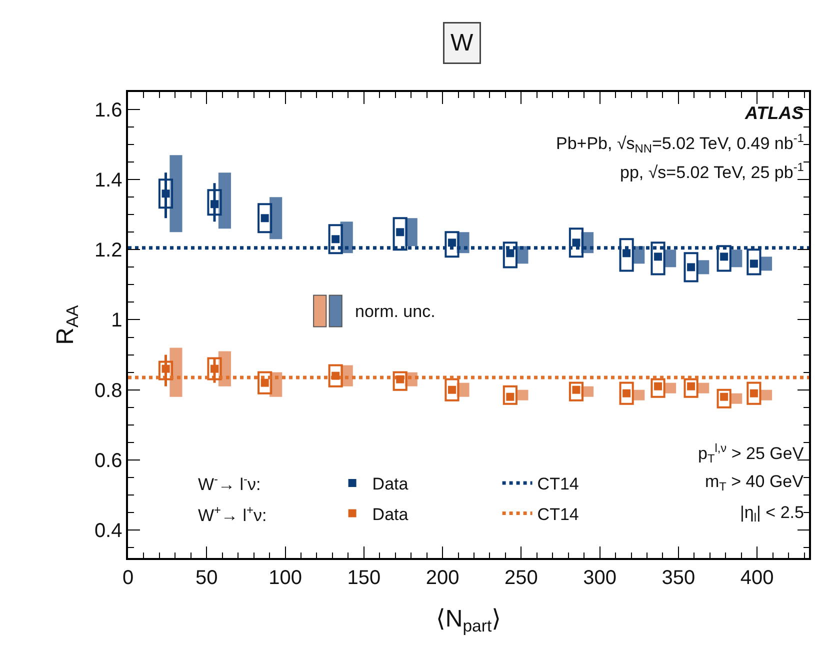 The height and width of the screenshot is (654, 815). I want to click on x-tick-label: 300, so click(600, 577).